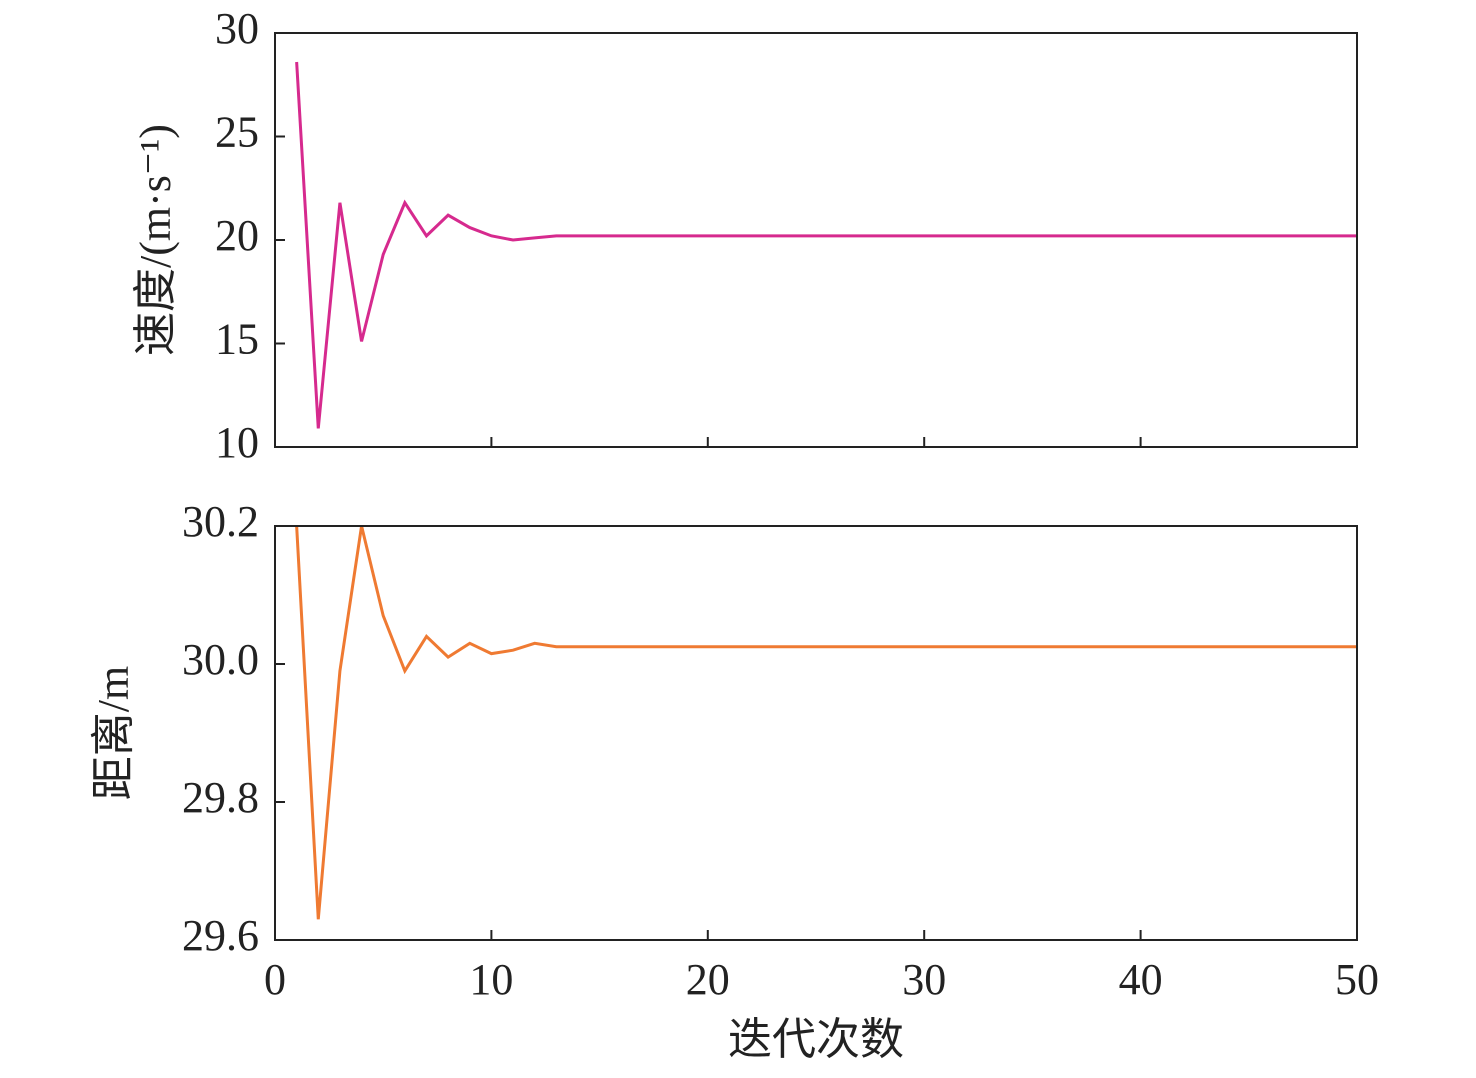  I want to click on y-tick-label: 29.6, so click(220, 935).